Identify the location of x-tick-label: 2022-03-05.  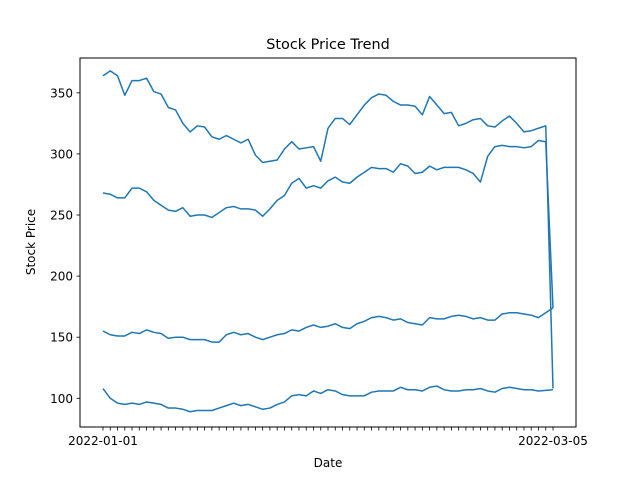
(553, 441).